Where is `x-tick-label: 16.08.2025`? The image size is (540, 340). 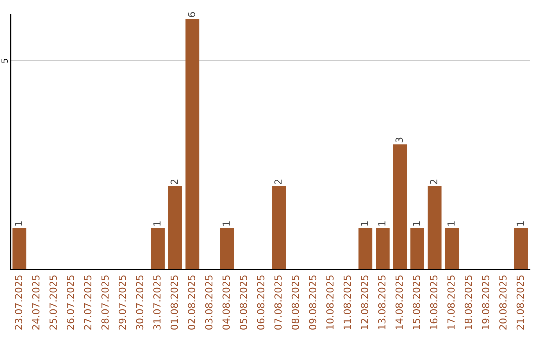
x-tick-label: 16.08.2025 is located at coordinates (434, 303).